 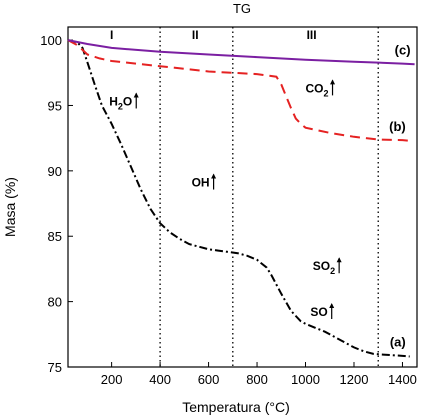 I want to click on x-tick-label: 1200, so click(x=354, y=379).